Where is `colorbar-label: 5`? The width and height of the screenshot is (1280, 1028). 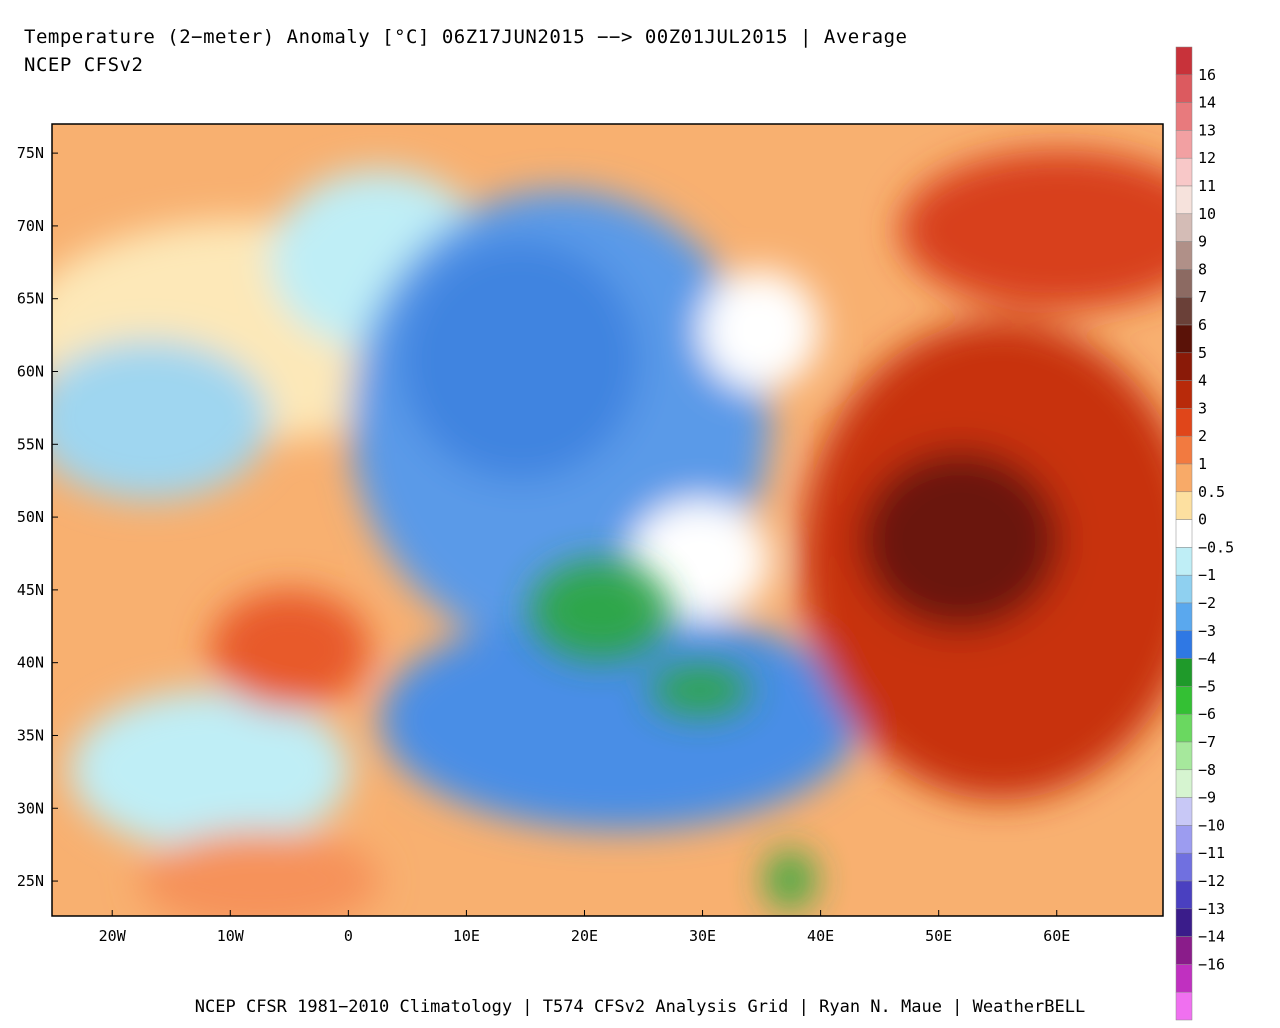 colorbar-label: 5 is located at coordinates (1202, 353).